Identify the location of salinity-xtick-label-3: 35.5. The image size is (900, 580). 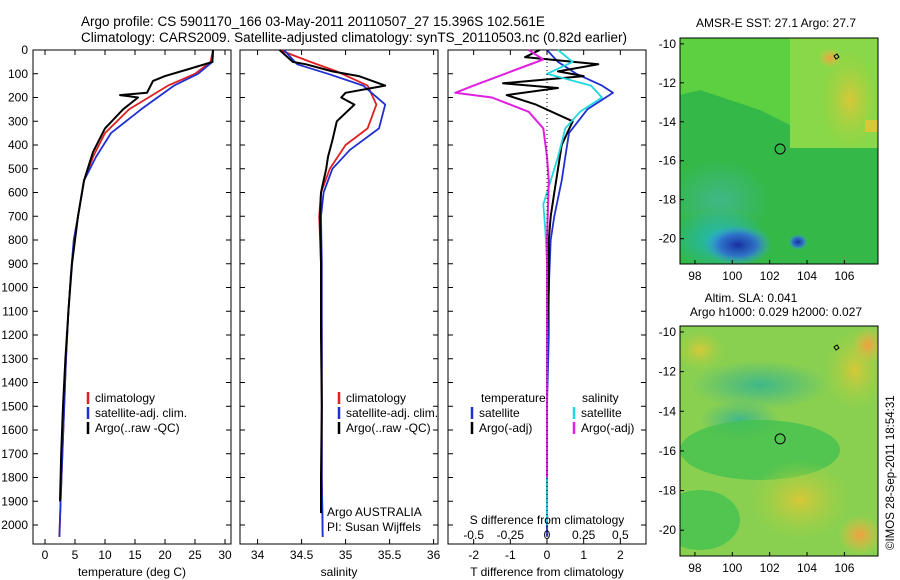
(390, 555).